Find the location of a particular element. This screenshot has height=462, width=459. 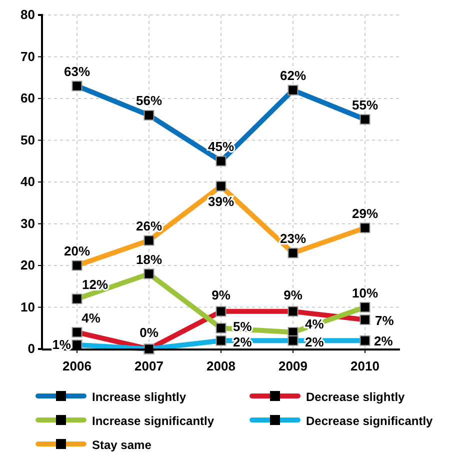

legend-label: Stay same is located at coordinates (122, 445).